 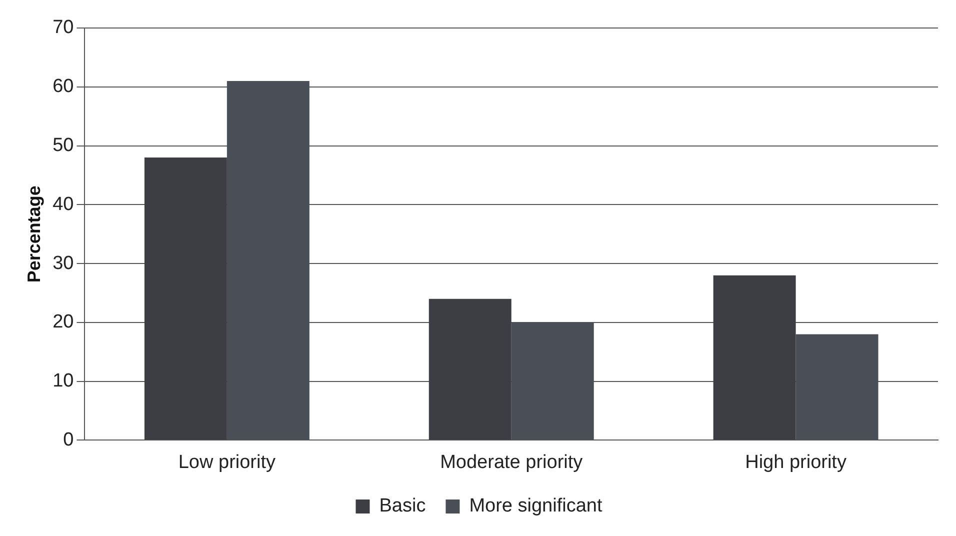 I want to click on y-tick-label: 30, so click(x=63, y=263).